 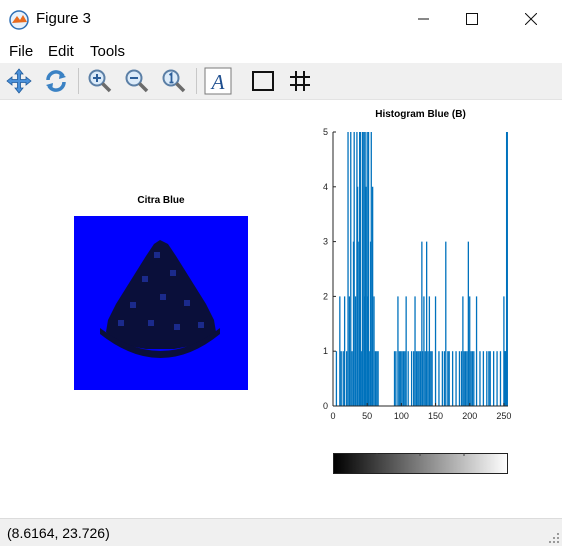 I want to click on maximize-button, so click(x=472, y=19).